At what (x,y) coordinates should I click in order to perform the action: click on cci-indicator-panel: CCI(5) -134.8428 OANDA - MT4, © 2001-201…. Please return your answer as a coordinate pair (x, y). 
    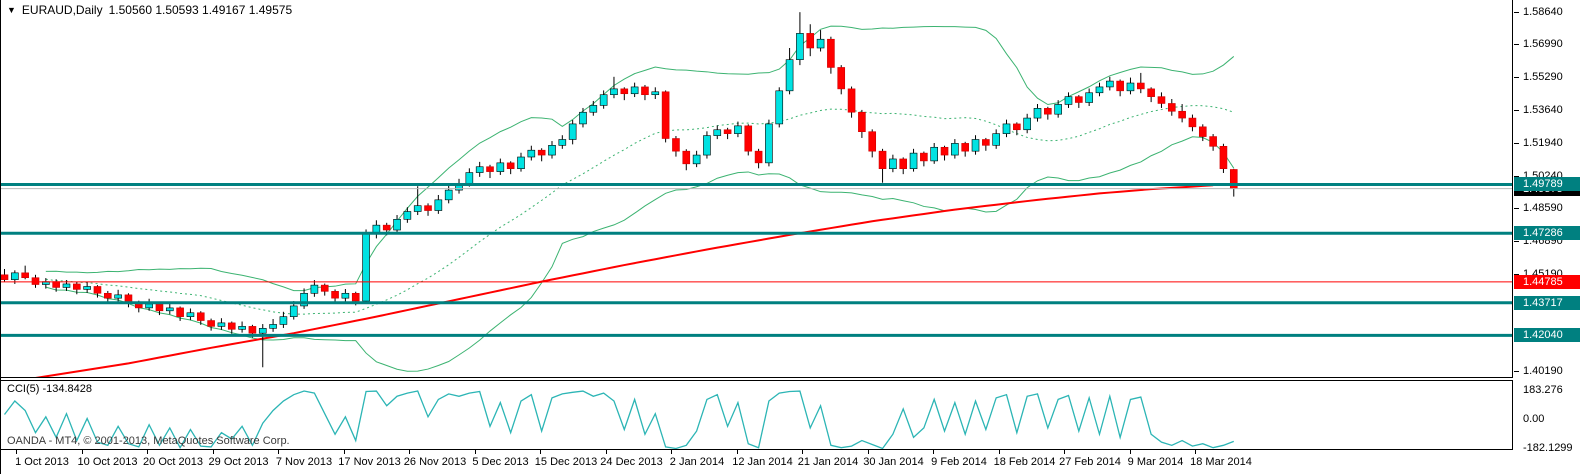
    Looking at the image, I should click on (757, 415).